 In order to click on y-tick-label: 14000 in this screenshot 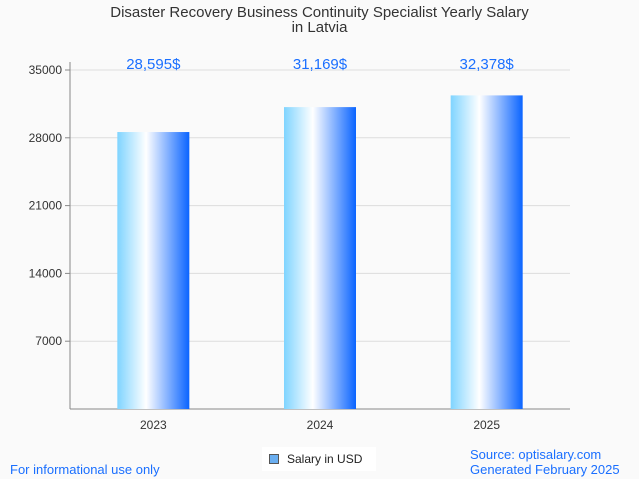, I will do `click(46, 273)`.